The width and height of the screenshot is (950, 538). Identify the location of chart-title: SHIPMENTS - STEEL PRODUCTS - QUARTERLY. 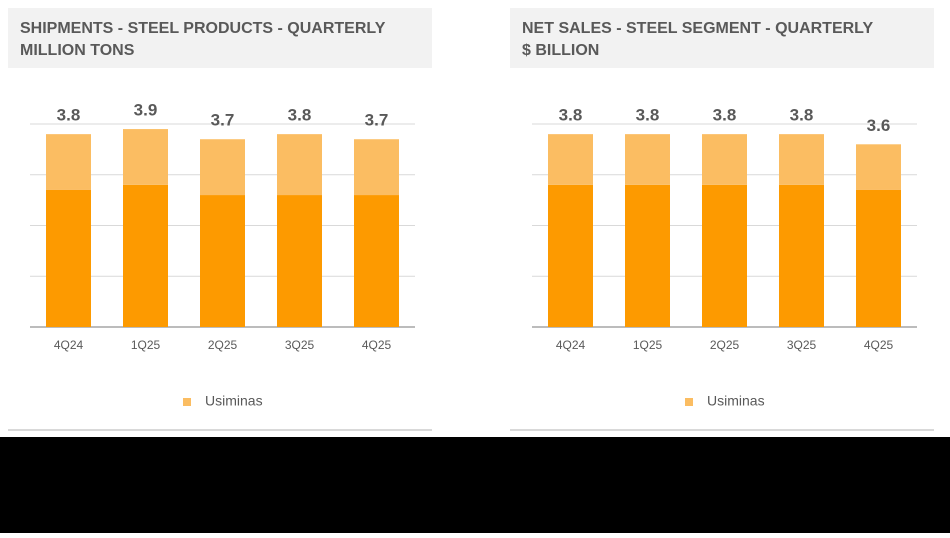
(203, 28).